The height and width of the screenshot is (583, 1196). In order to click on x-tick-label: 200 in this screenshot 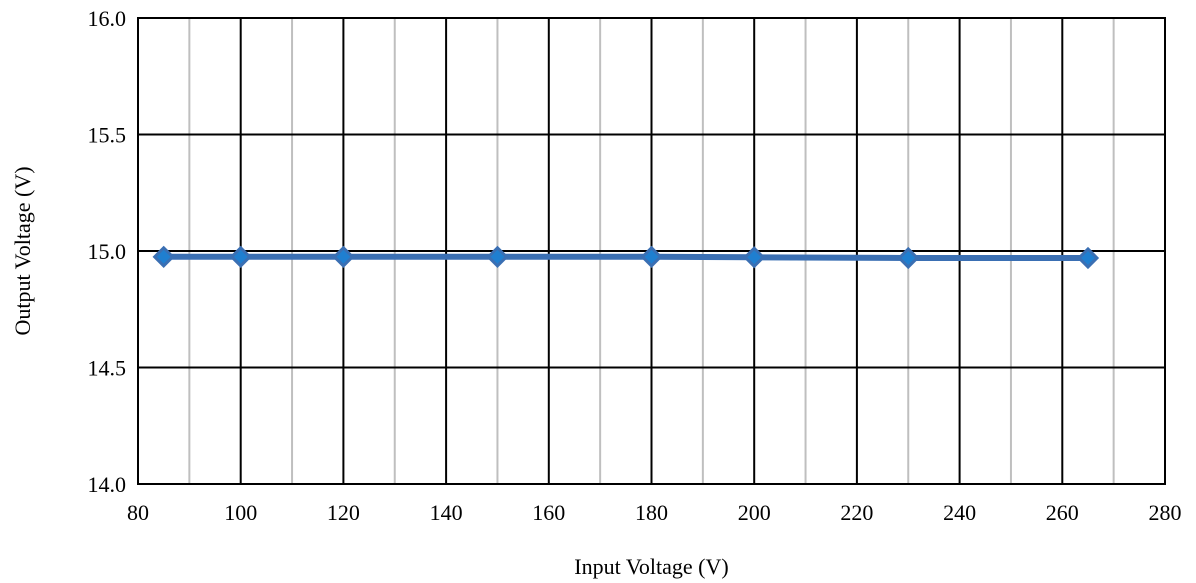, I will do `click(754, 512)`.